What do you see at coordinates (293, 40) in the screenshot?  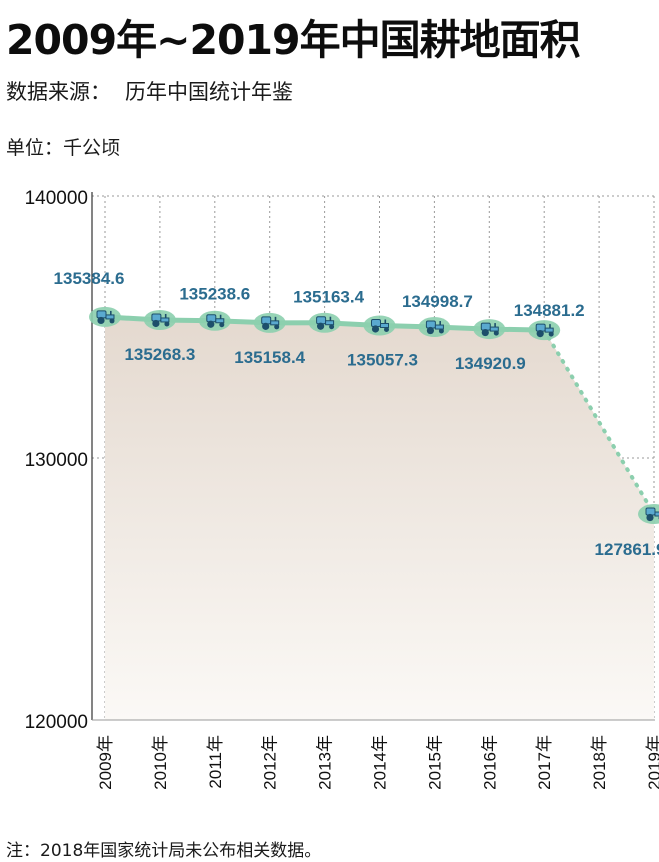 I see `chart-title: 2009年~2019年中国耕地面积` at bounding box center [293, 40].